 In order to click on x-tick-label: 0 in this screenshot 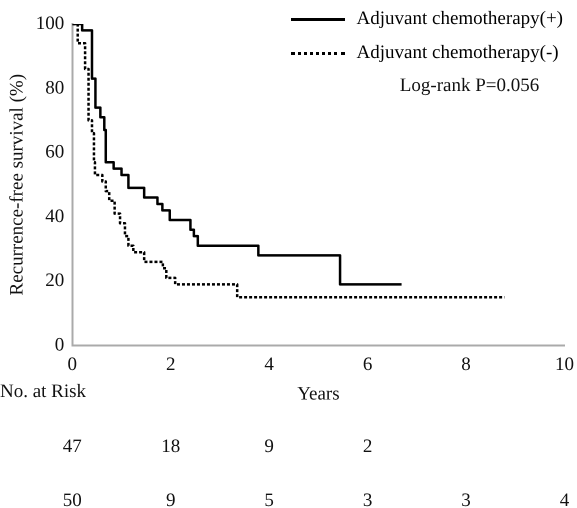, I will do `click(73, 364)`.